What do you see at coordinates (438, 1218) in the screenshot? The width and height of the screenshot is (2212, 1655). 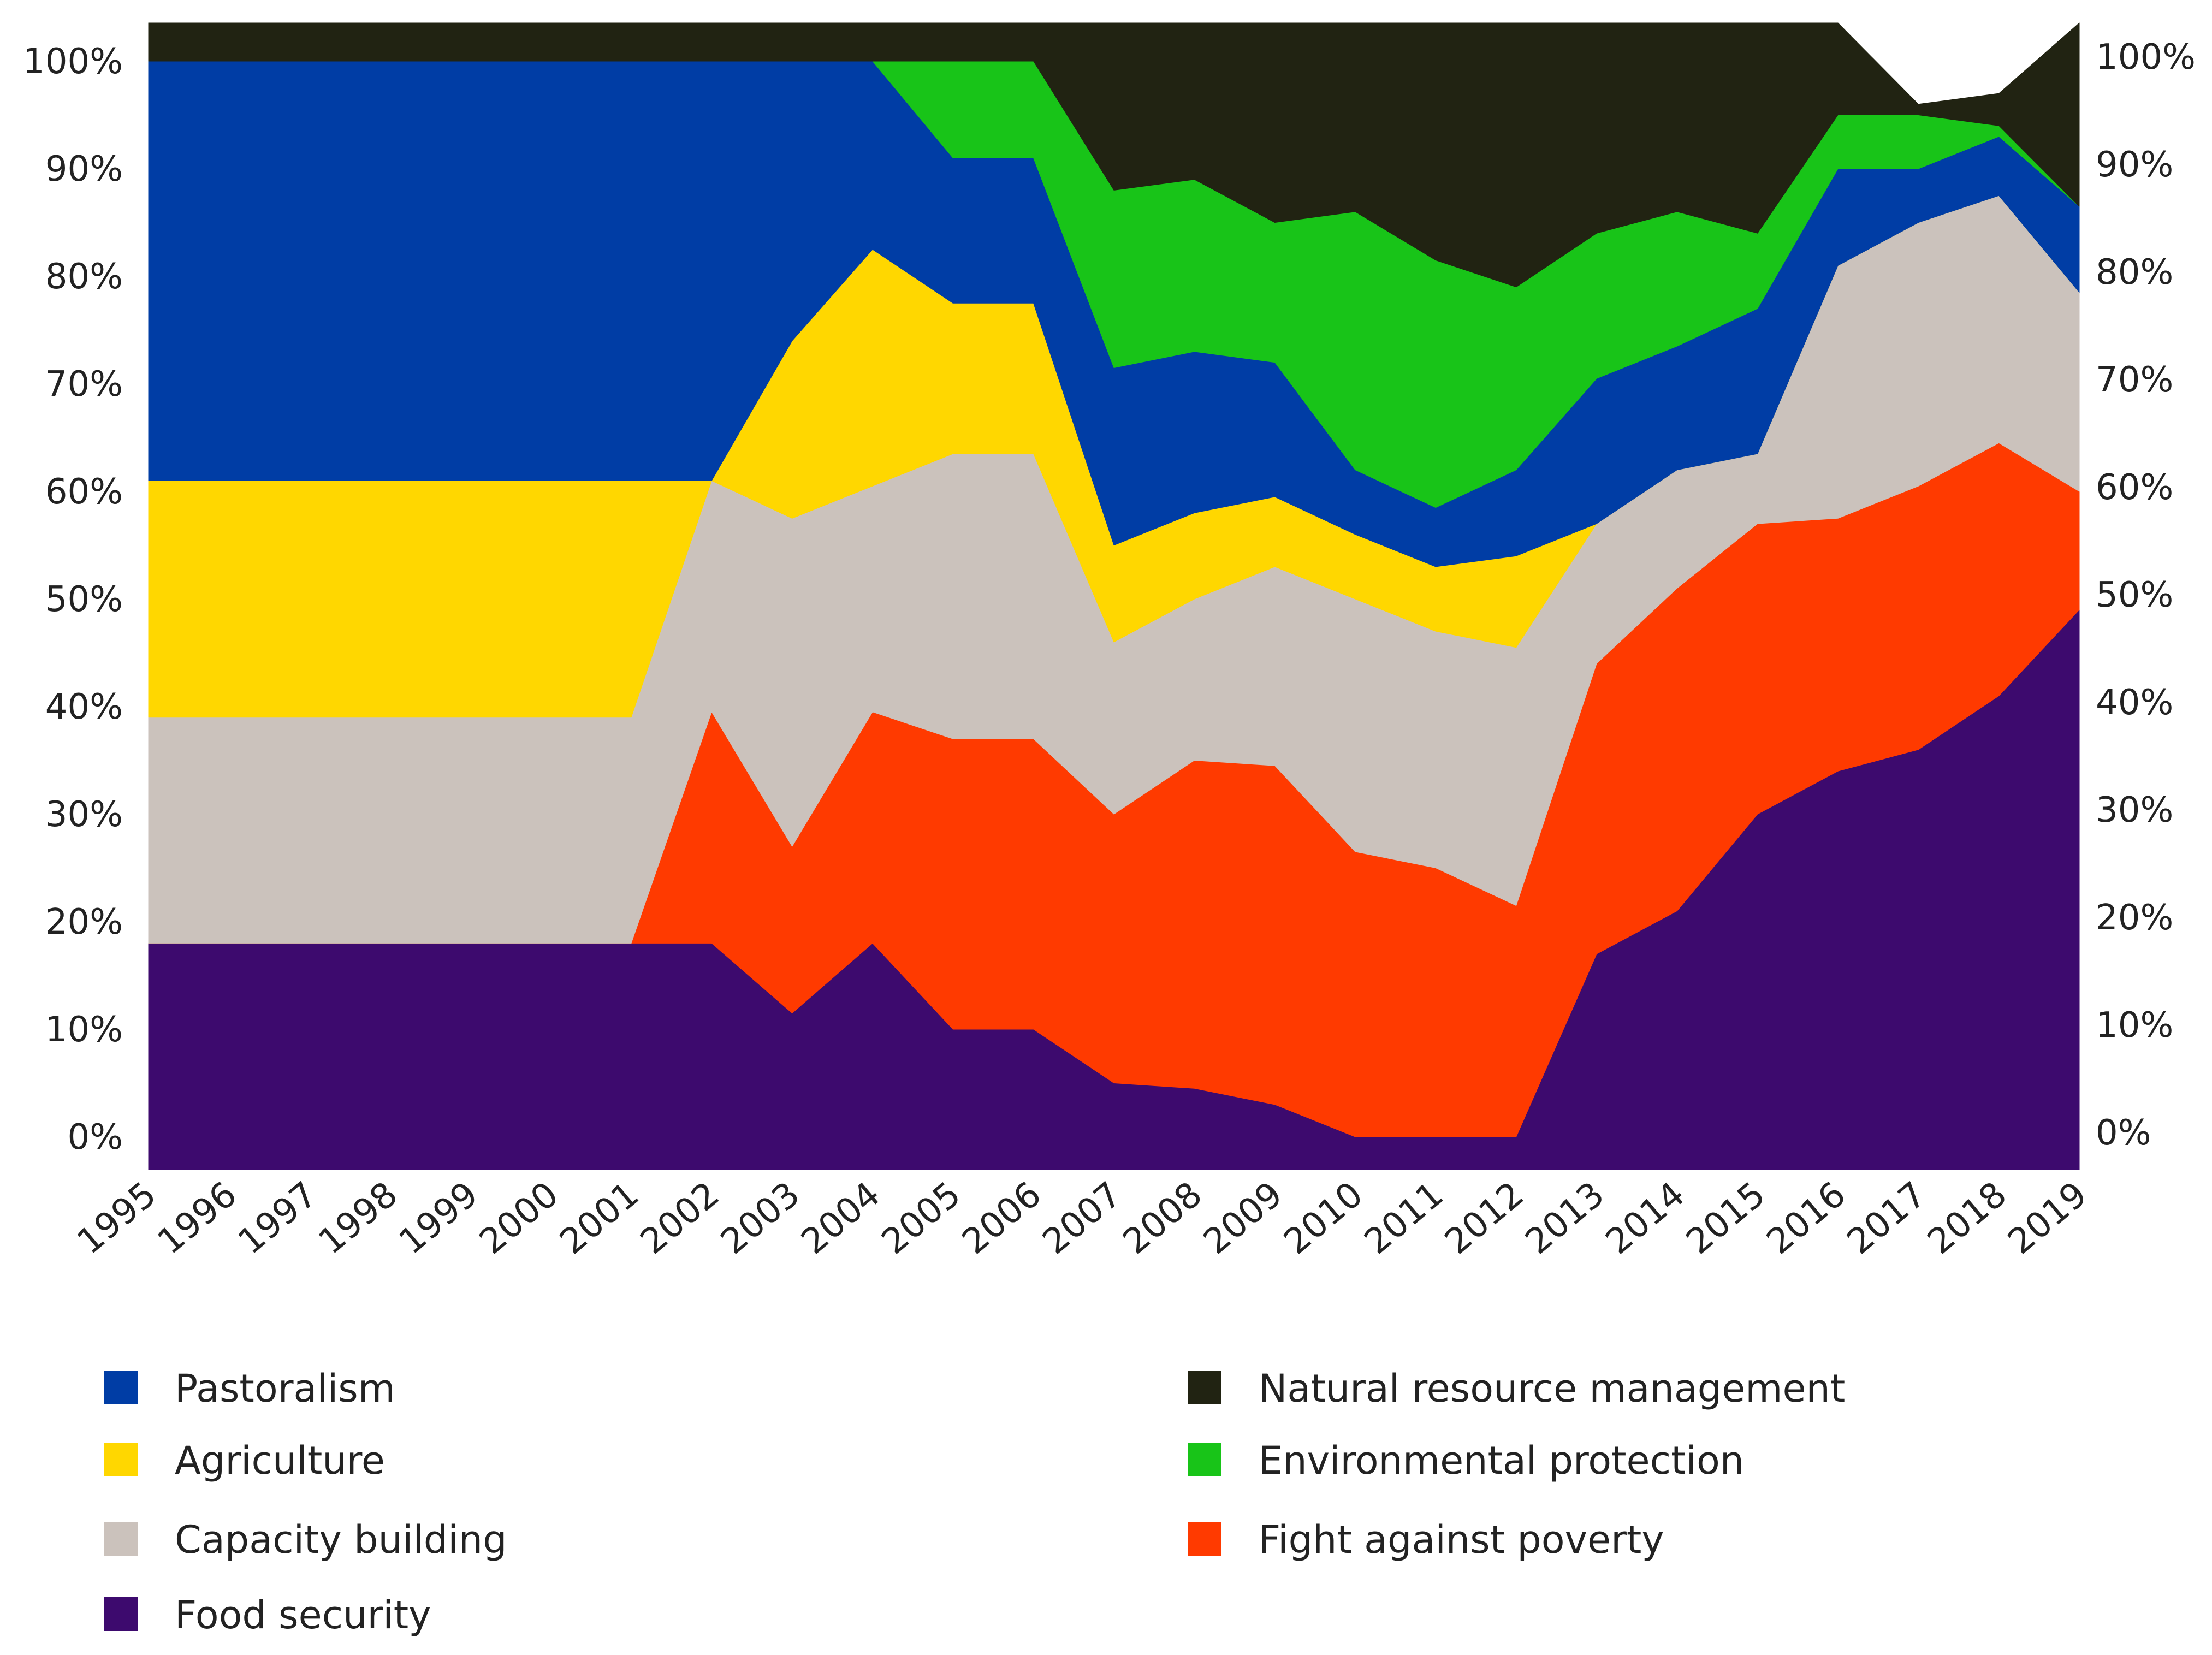 I see `x-tick-label: 1999` at bounding box center [438, 1218].